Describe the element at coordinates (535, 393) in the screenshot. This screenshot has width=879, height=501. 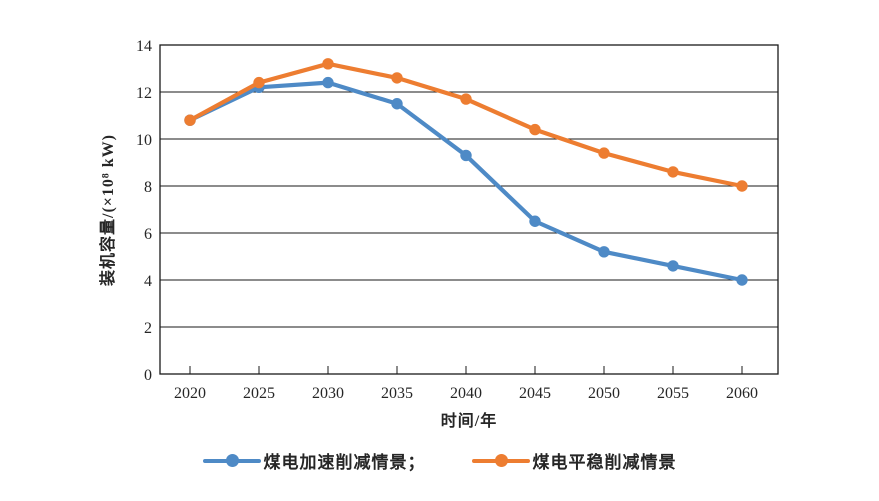
I see `x-tick-label: 2045` at that location.